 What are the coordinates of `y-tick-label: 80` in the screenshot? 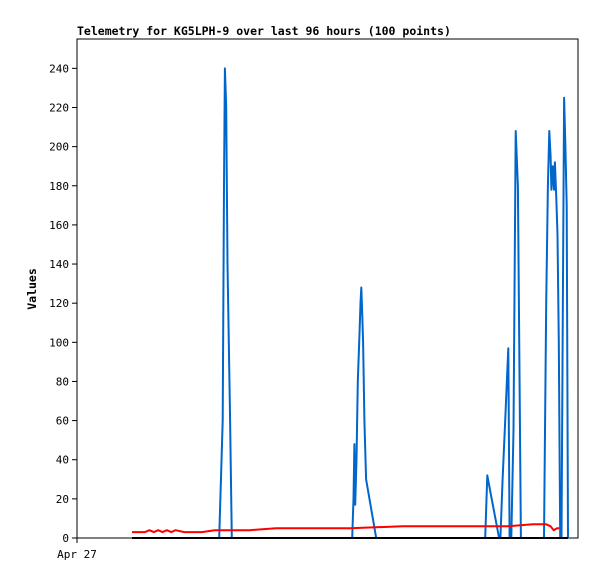 It's located at (62, 381).